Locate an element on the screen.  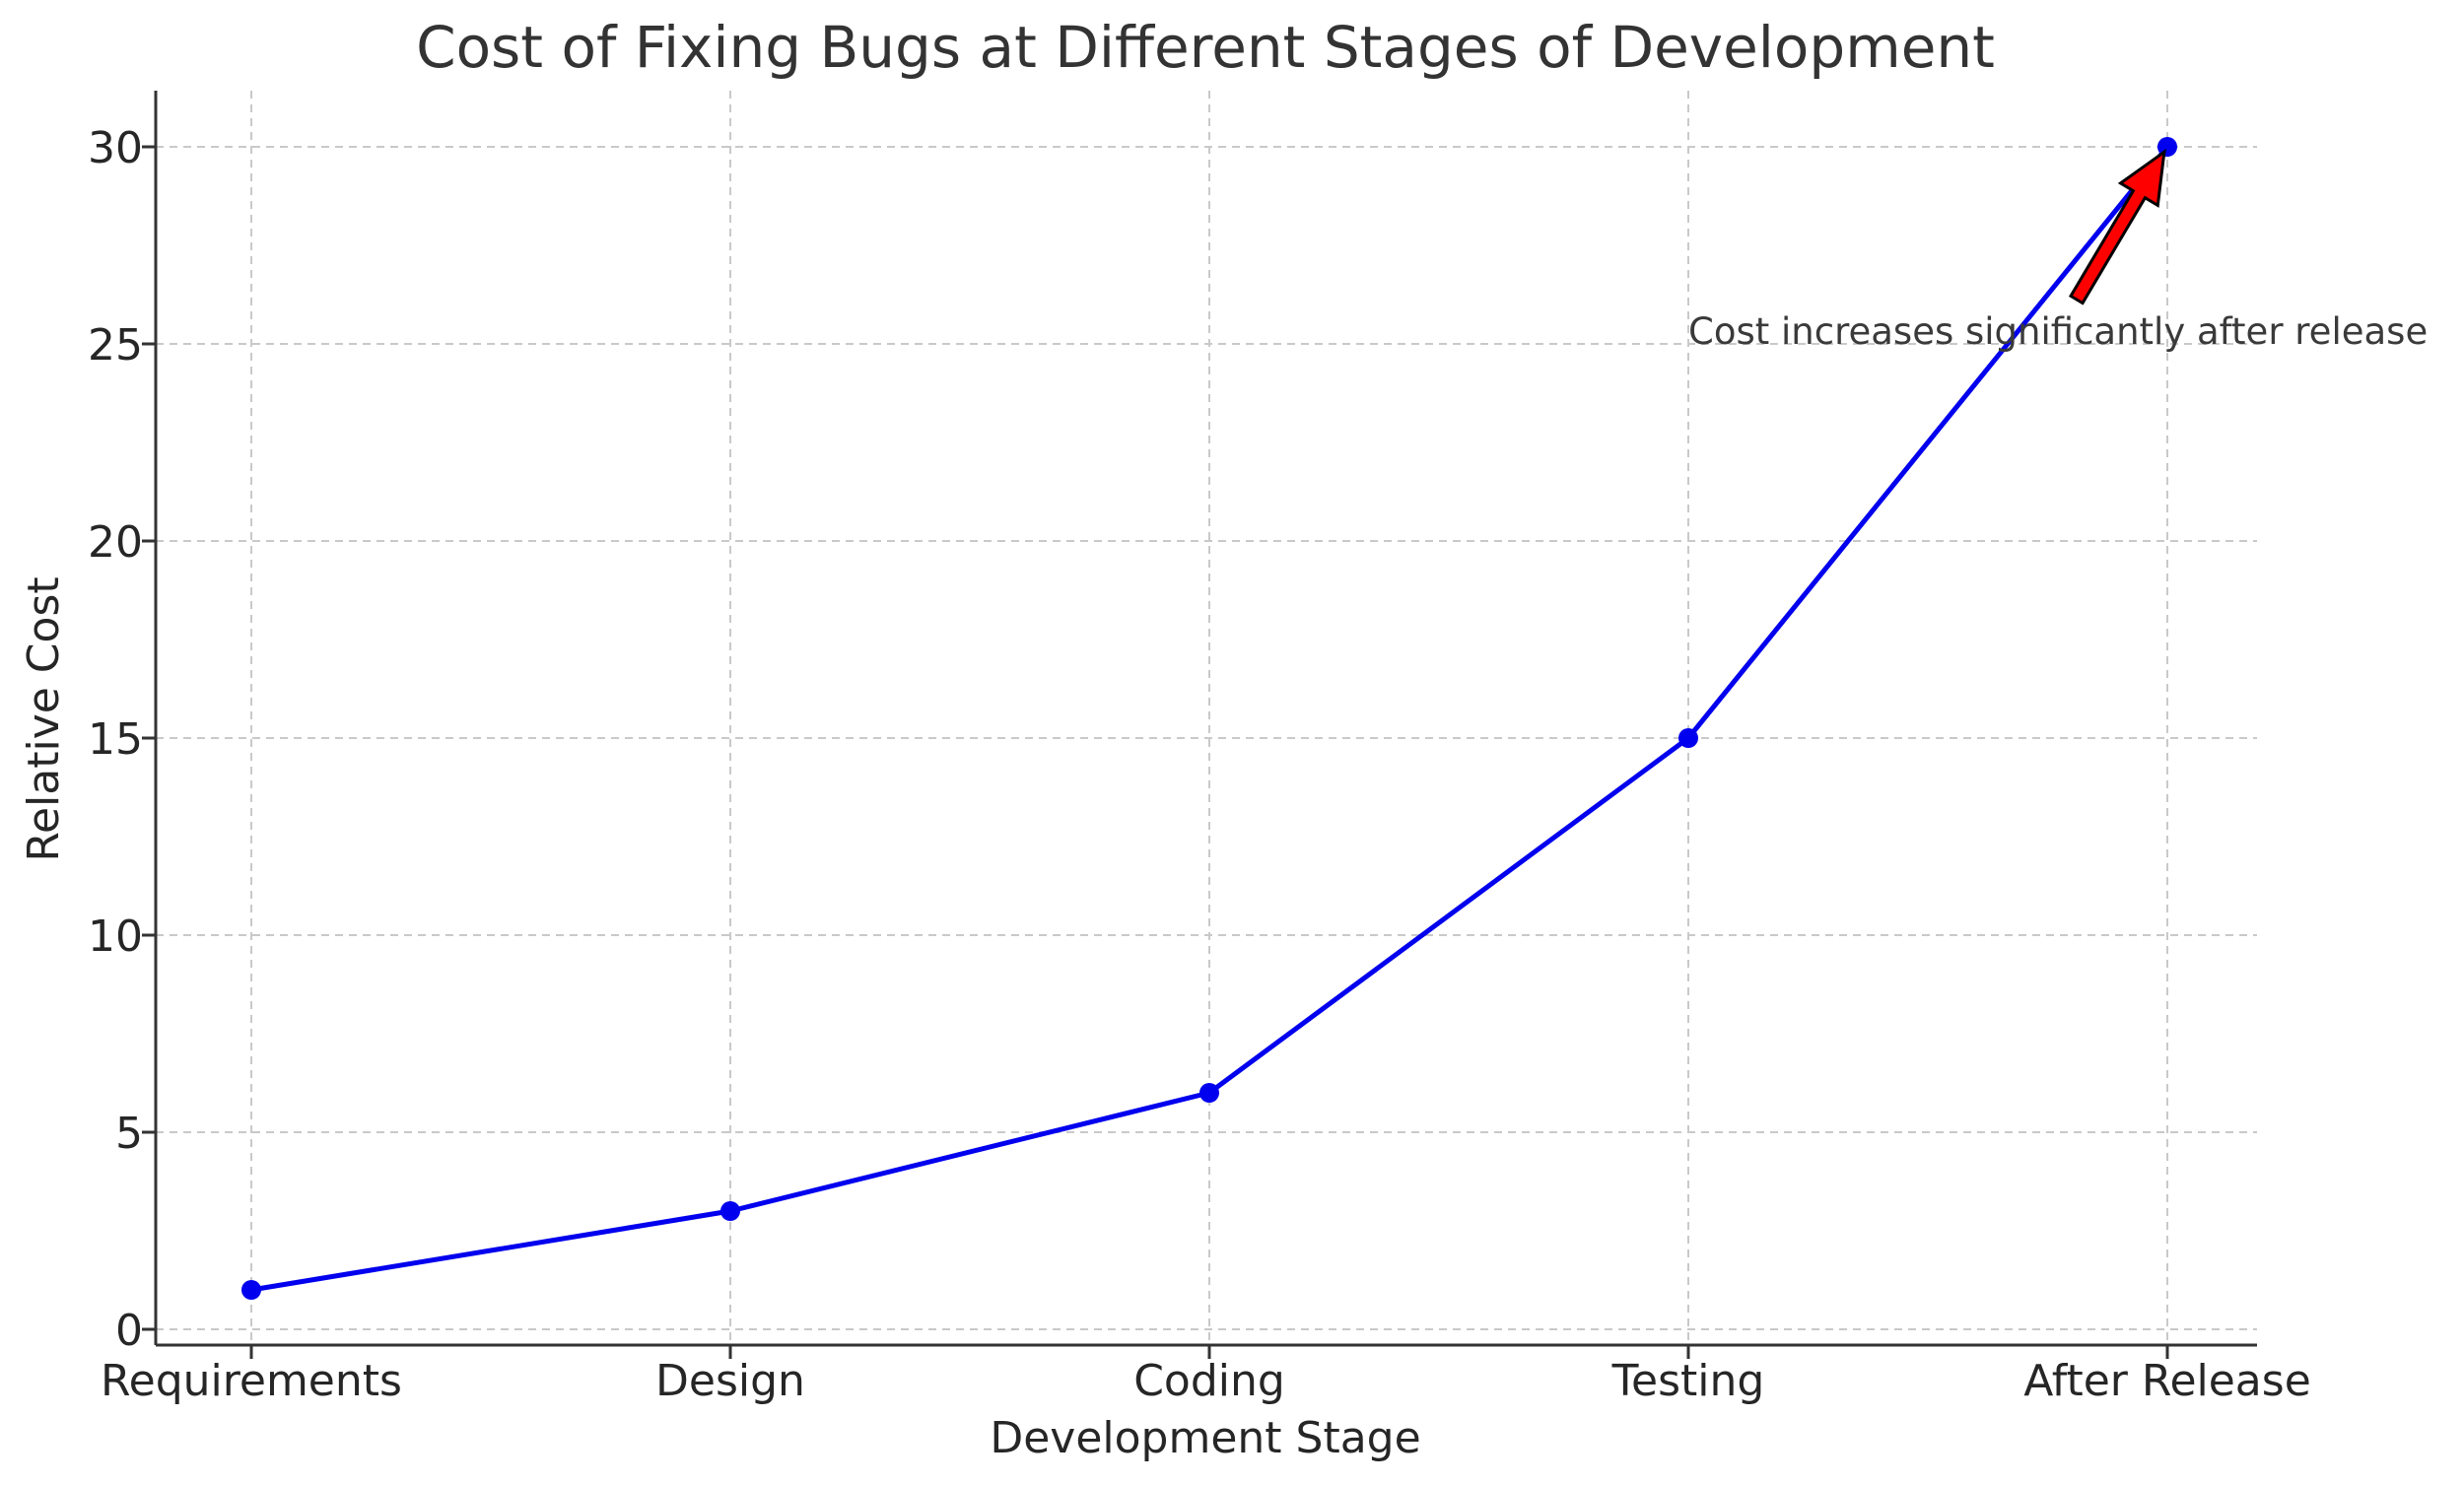
annotation-arrow is located at coordinates (2117, 226).